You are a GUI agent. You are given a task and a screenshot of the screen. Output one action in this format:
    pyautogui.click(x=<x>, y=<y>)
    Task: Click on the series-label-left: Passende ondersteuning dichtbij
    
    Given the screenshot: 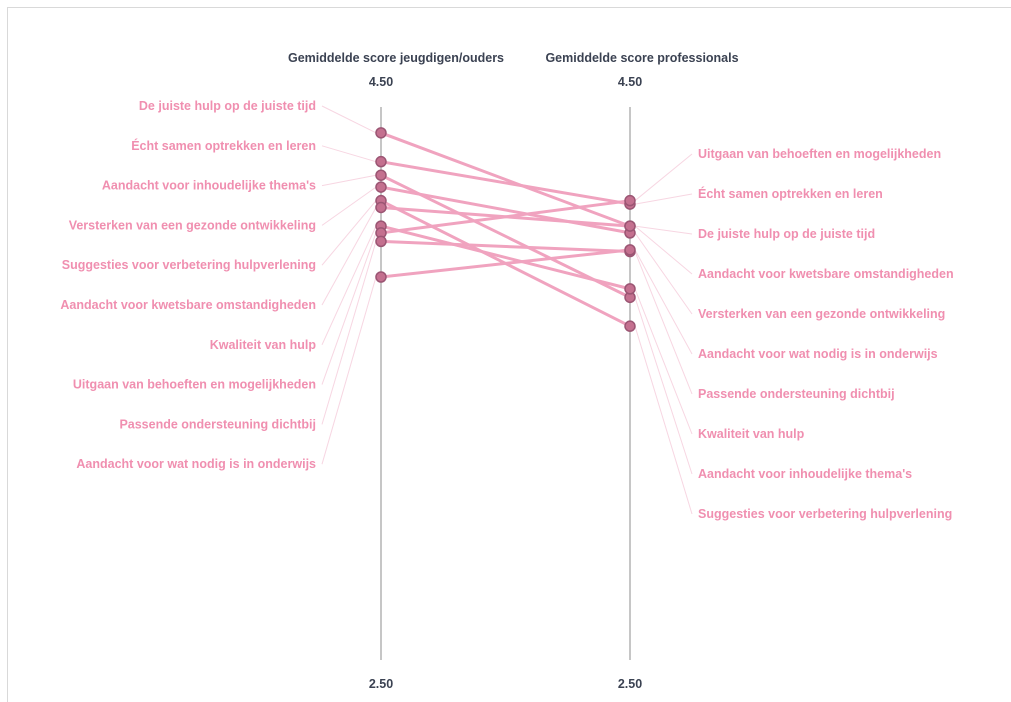 What is the action you would take?
    pyautogui.click(x=217, y=424)
    